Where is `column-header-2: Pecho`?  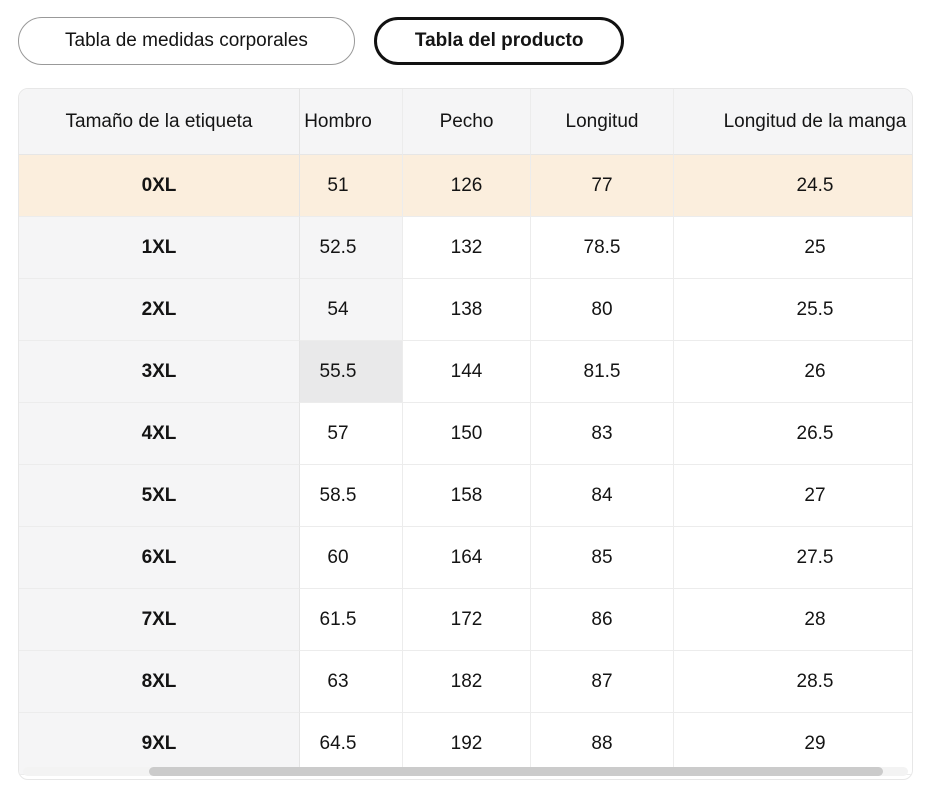
column-header-2: Pecho is located at coordinates (467, 122).